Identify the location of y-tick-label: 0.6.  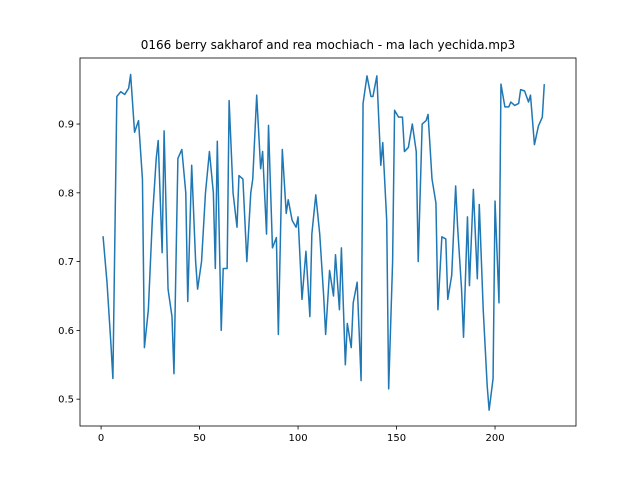
(66, 331).